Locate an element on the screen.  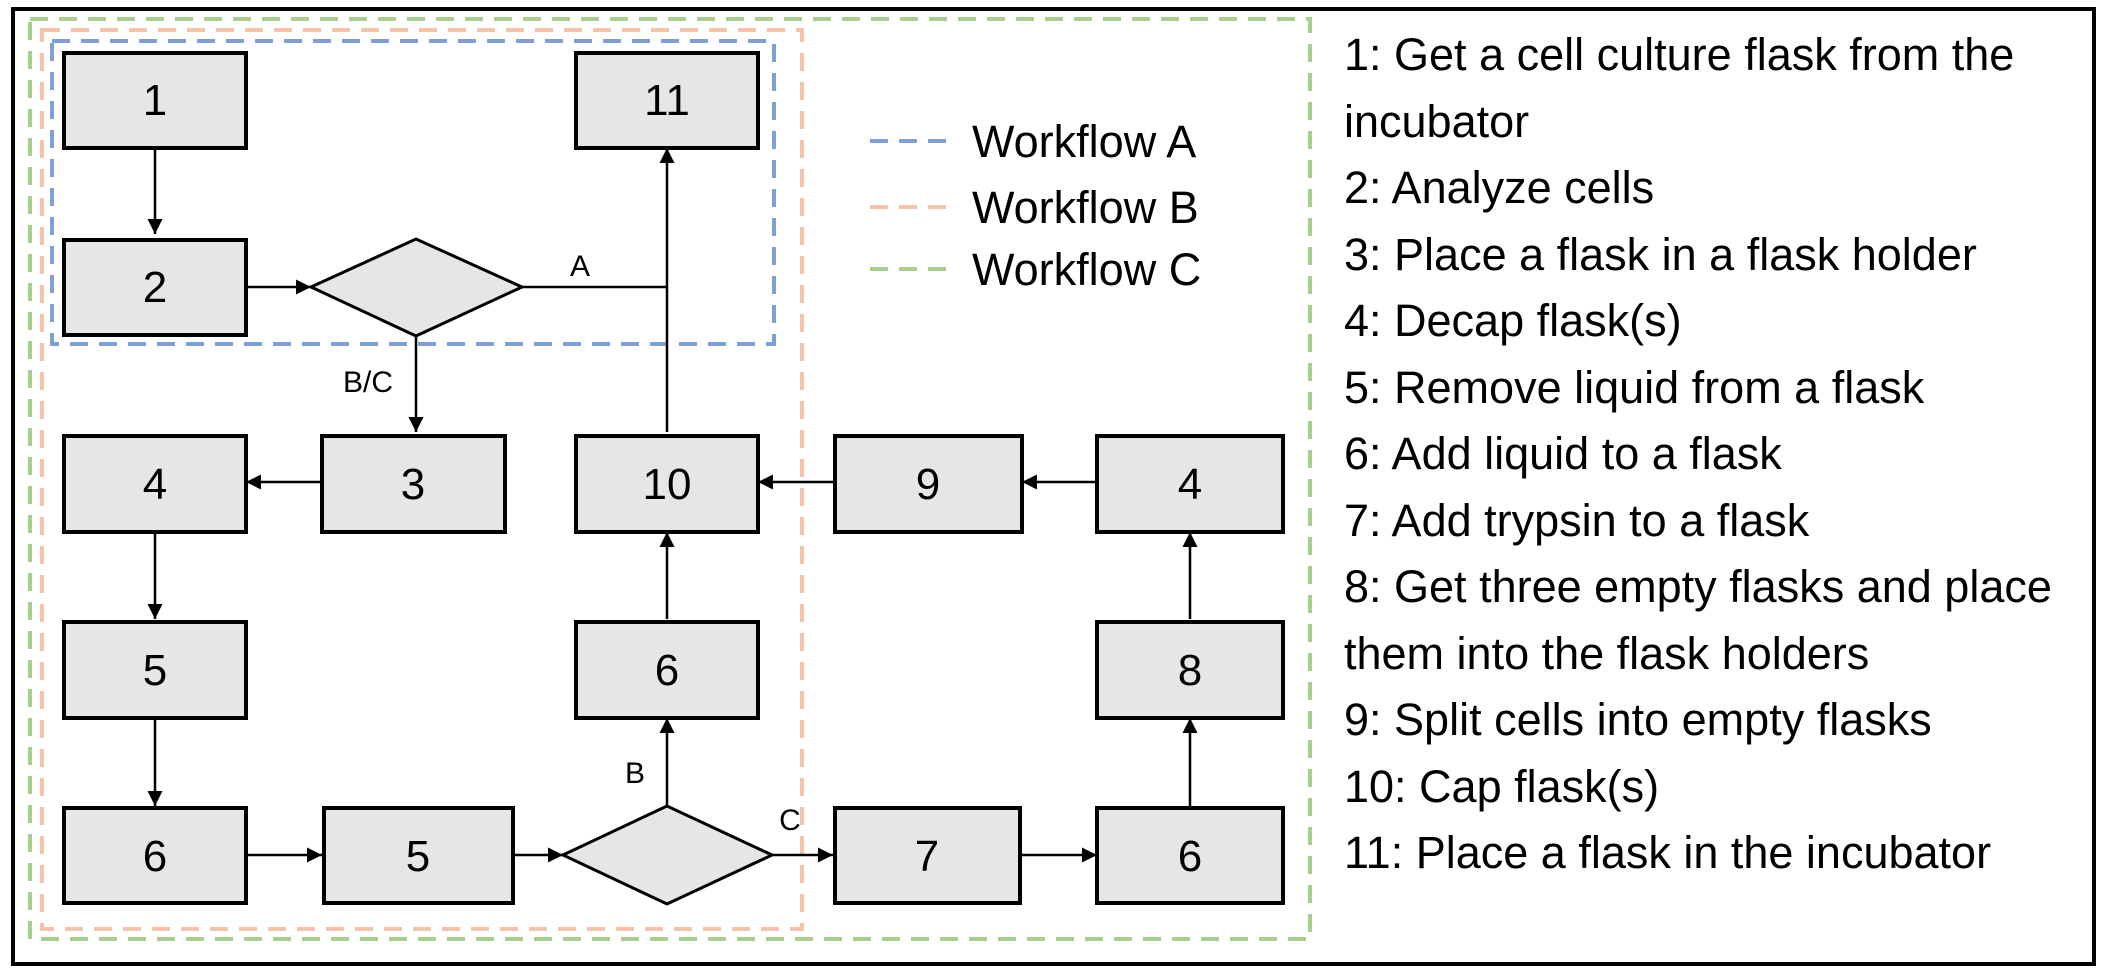
step-label-11: 11 is located at coordinates (667, 100).